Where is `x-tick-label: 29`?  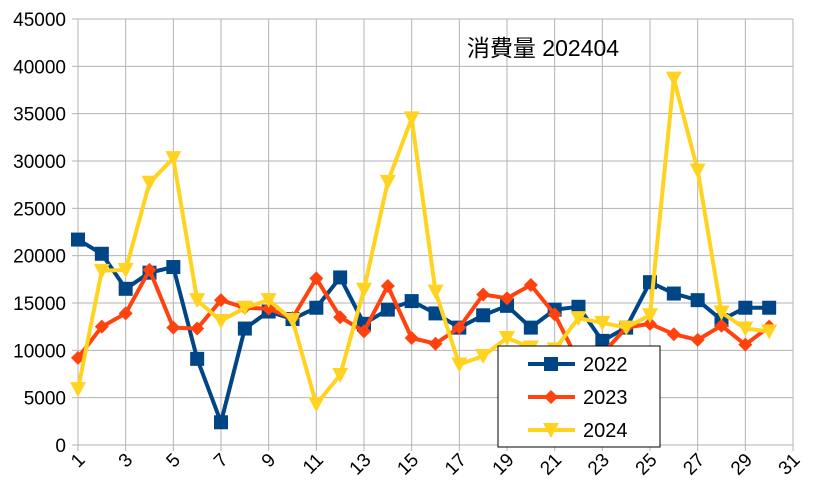
x-tick-label: 29 is located at coordinates (742, 465).